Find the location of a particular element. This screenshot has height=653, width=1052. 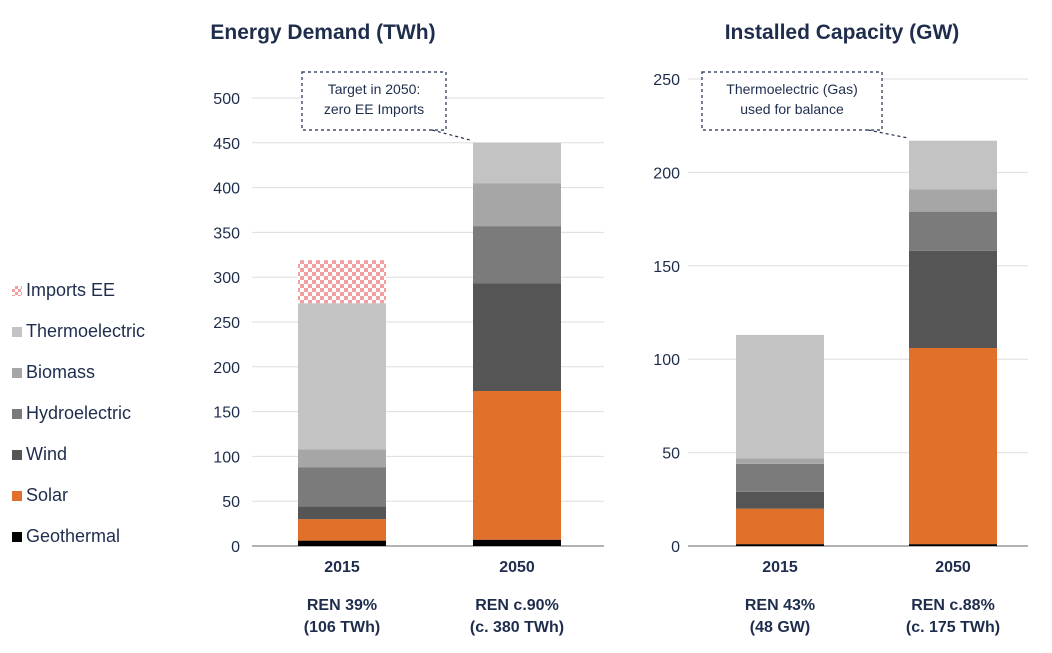

ren-share-label: REN c.88% is located at coordinates (953, 605).